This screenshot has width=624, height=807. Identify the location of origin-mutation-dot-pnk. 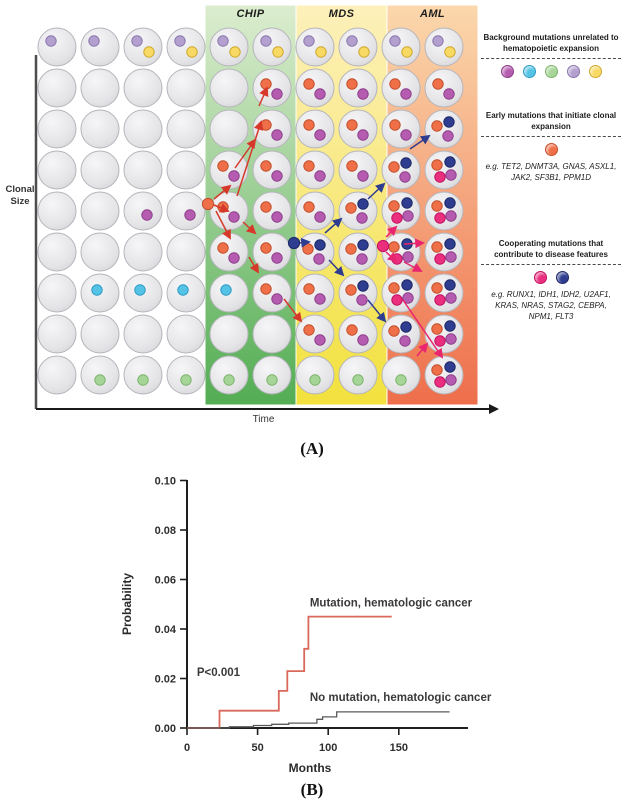
(383, 246).